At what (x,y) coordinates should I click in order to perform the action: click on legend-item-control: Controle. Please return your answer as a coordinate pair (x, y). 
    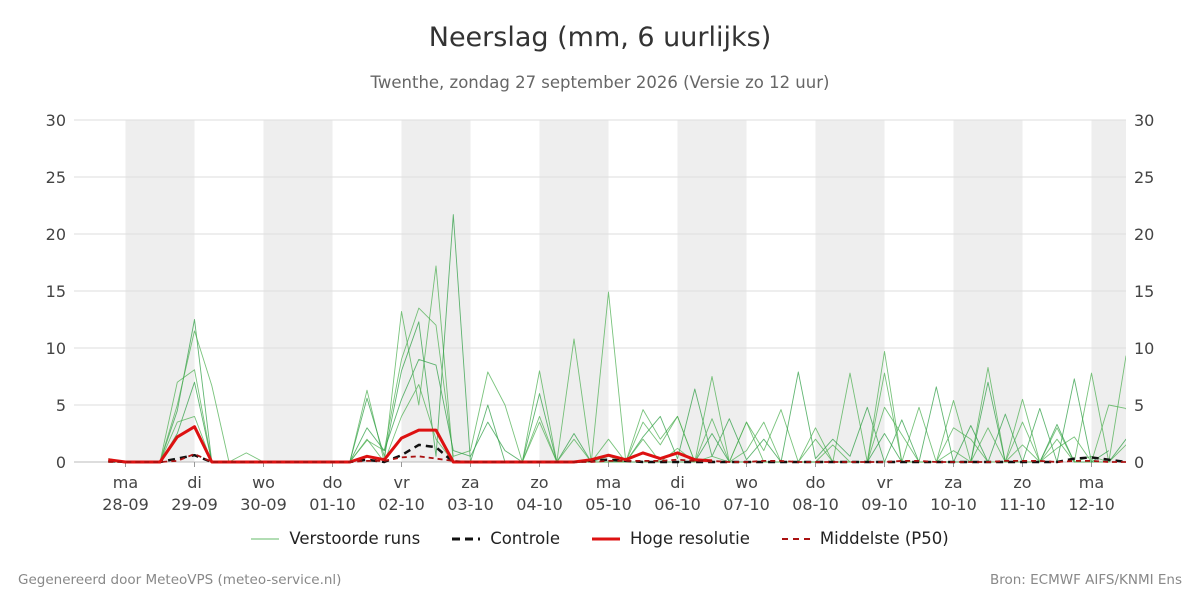
    Looking at the image, I should click on (506, 538).